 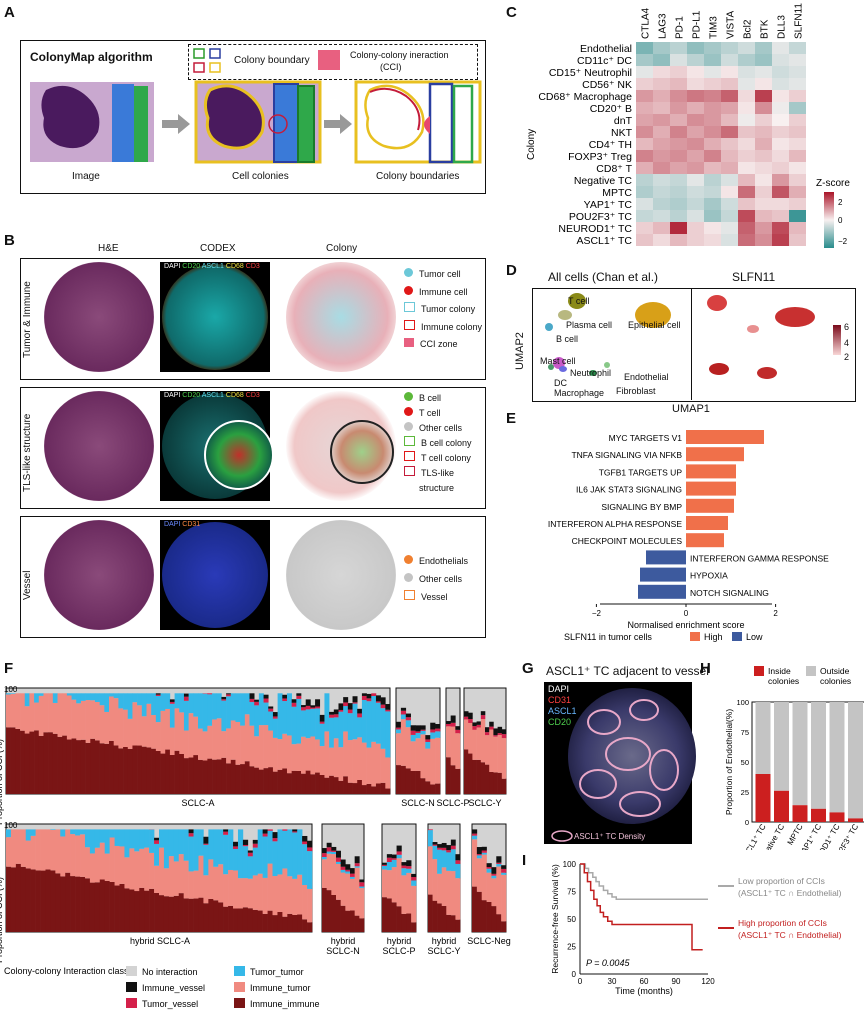 I want to click on h-ytick: 50, so click(x=745, y=762).